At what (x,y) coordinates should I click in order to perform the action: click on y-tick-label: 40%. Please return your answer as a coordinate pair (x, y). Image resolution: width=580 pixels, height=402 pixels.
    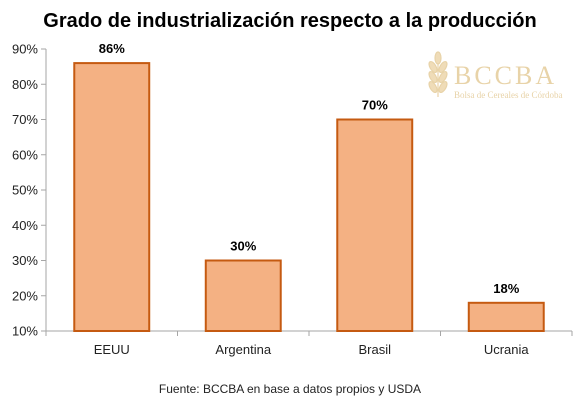
    Looking at the image, I should click on (25, 225).